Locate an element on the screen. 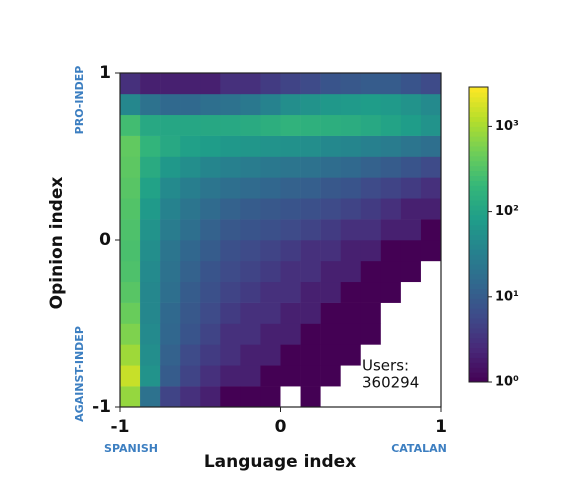 The height and width of the screenshot is (501, 573). x-high-label: CATALAN is located at coordinates (419, 448).